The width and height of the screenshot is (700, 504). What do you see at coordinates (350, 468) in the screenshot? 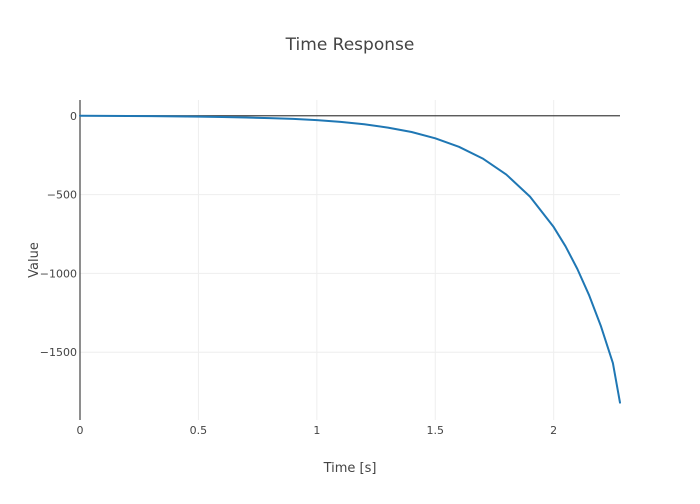
I see `x-axis-title: Time [s]` at bounding box center [350, 468].